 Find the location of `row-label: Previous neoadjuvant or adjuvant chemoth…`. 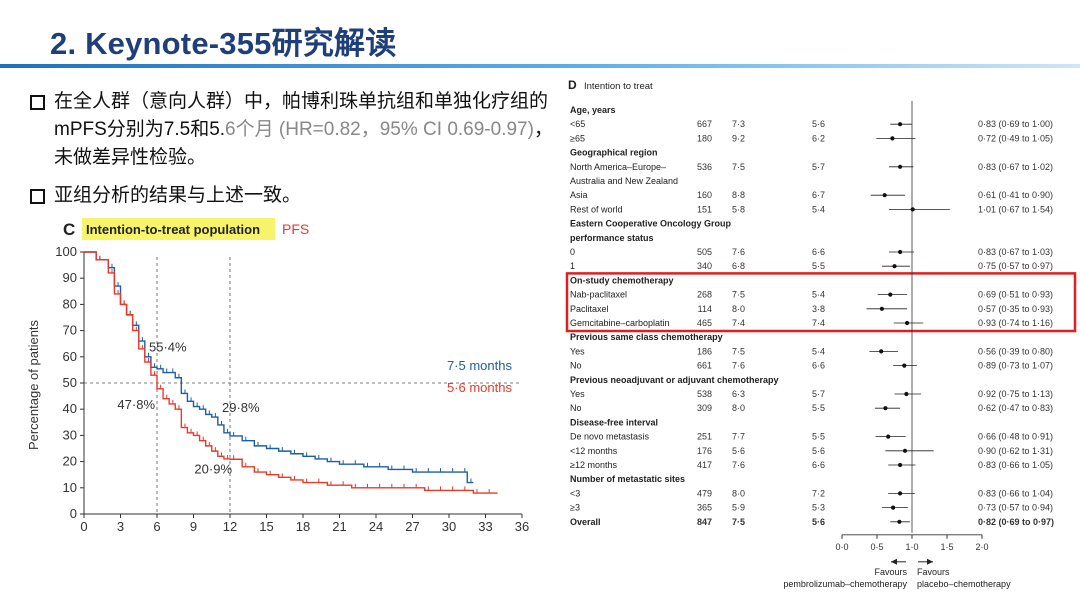

row-label: Previous neoadjuvant or adjuvant chemoth… is located at coordinates (674, 380).